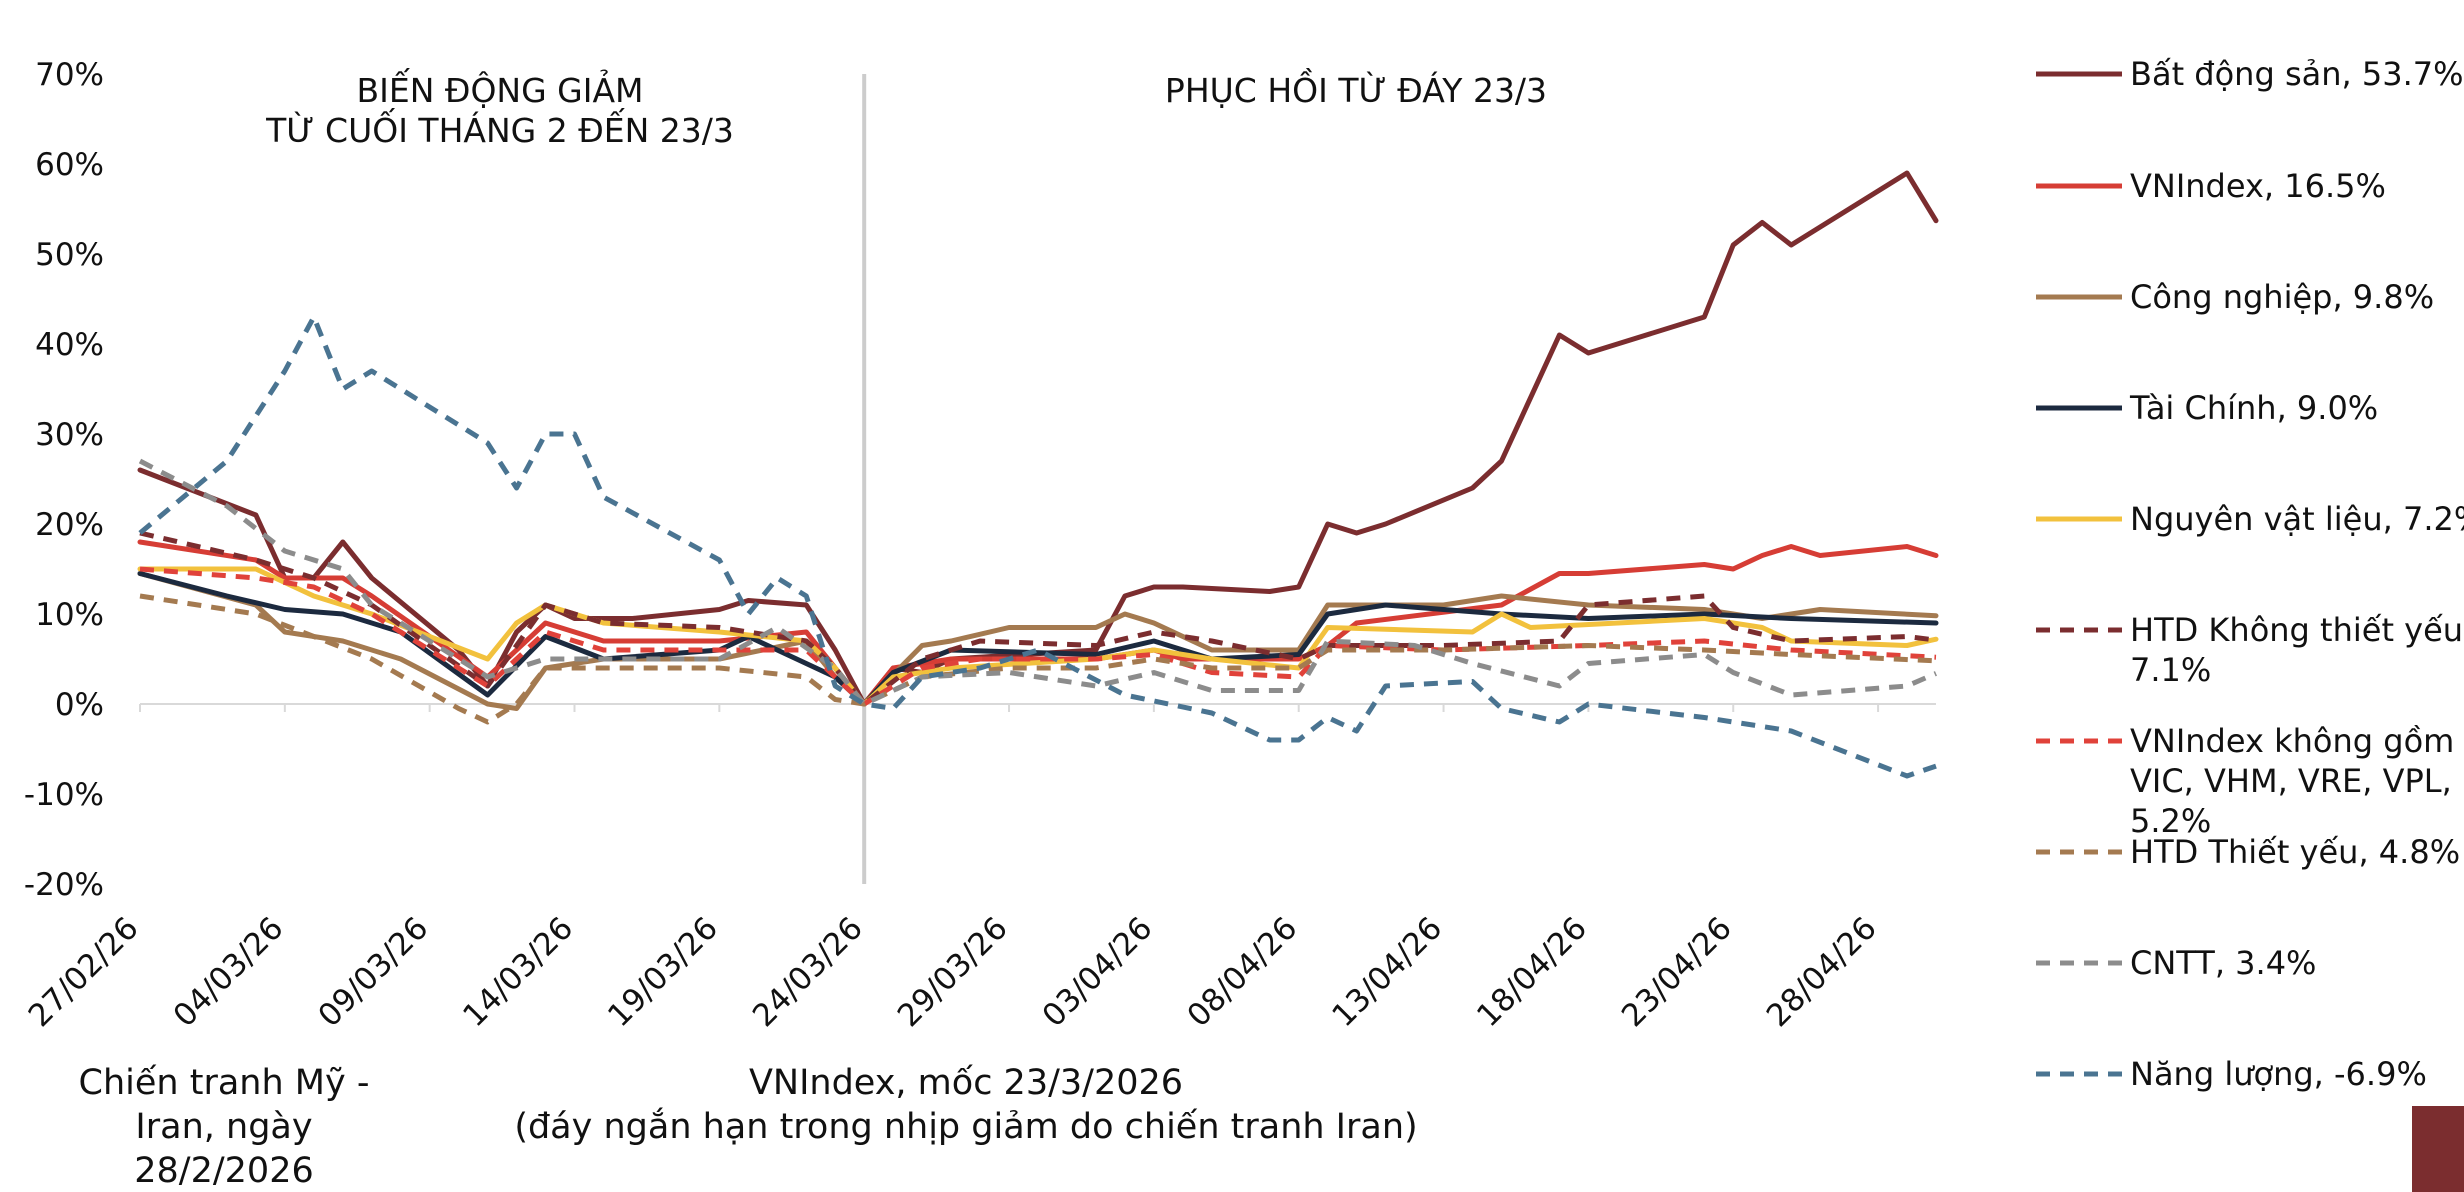 This screenshot has width=2464, height=1192. I want to click on x-tick-label: 14/03/26, so click(518, 972).